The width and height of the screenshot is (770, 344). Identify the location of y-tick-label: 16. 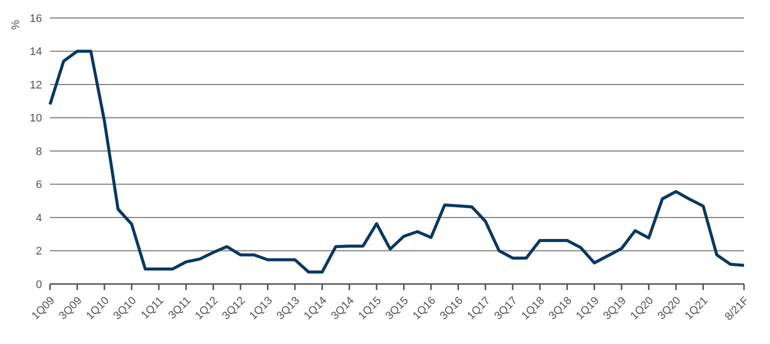
(36, 18).